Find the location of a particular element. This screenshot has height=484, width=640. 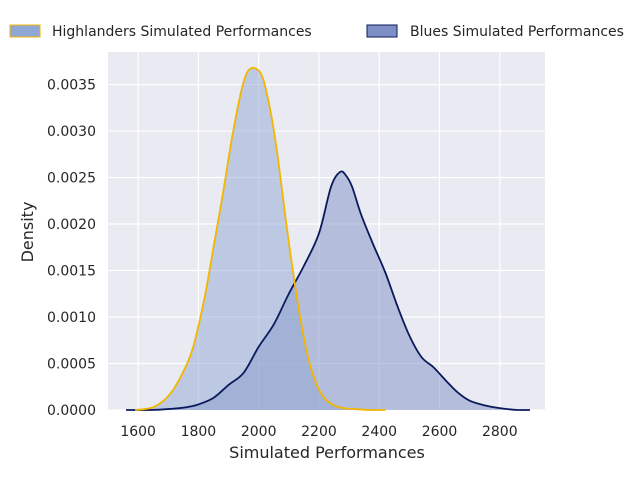

y-tick-label-4: 0.0020 is located at coordinates (71, 225).